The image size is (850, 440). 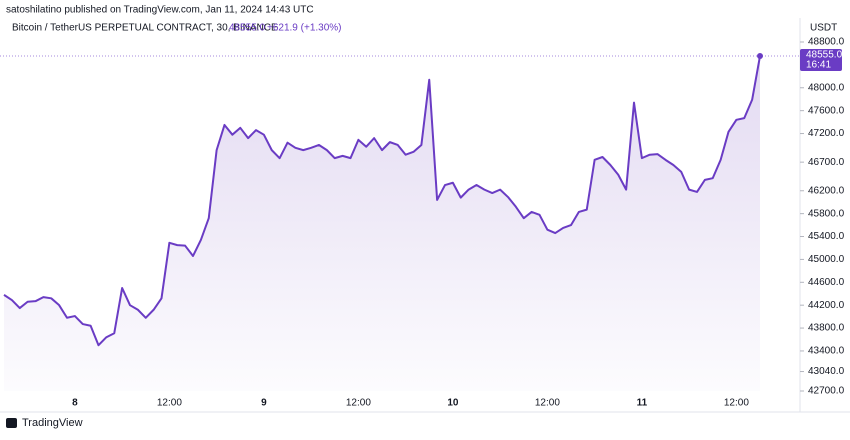 I want to click on x-tick-label: 11, so click(x=642, y=403).